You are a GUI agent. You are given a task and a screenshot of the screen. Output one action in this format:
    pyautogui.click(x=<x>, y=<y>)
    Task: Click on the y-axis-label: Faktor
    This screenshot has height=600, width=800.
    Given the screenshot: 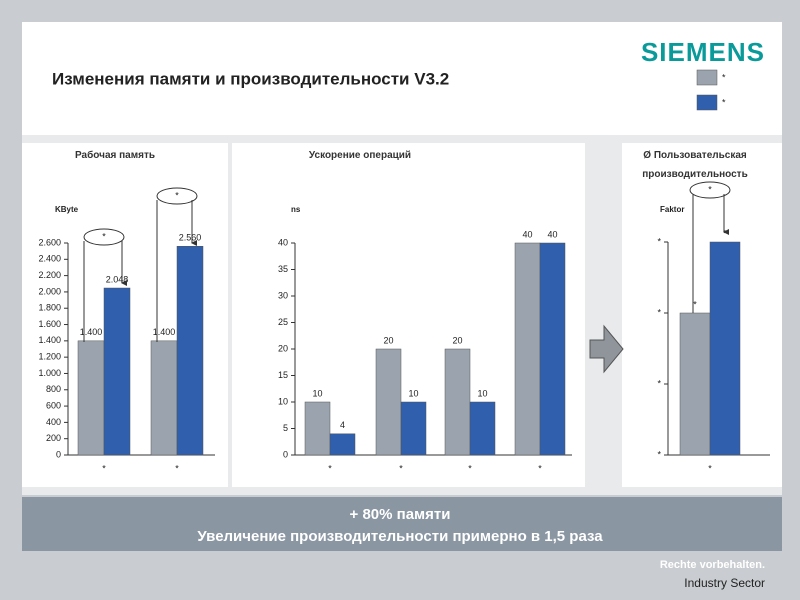 What is the action you would take?
    pyautogui.click(x=672, y=209)
    